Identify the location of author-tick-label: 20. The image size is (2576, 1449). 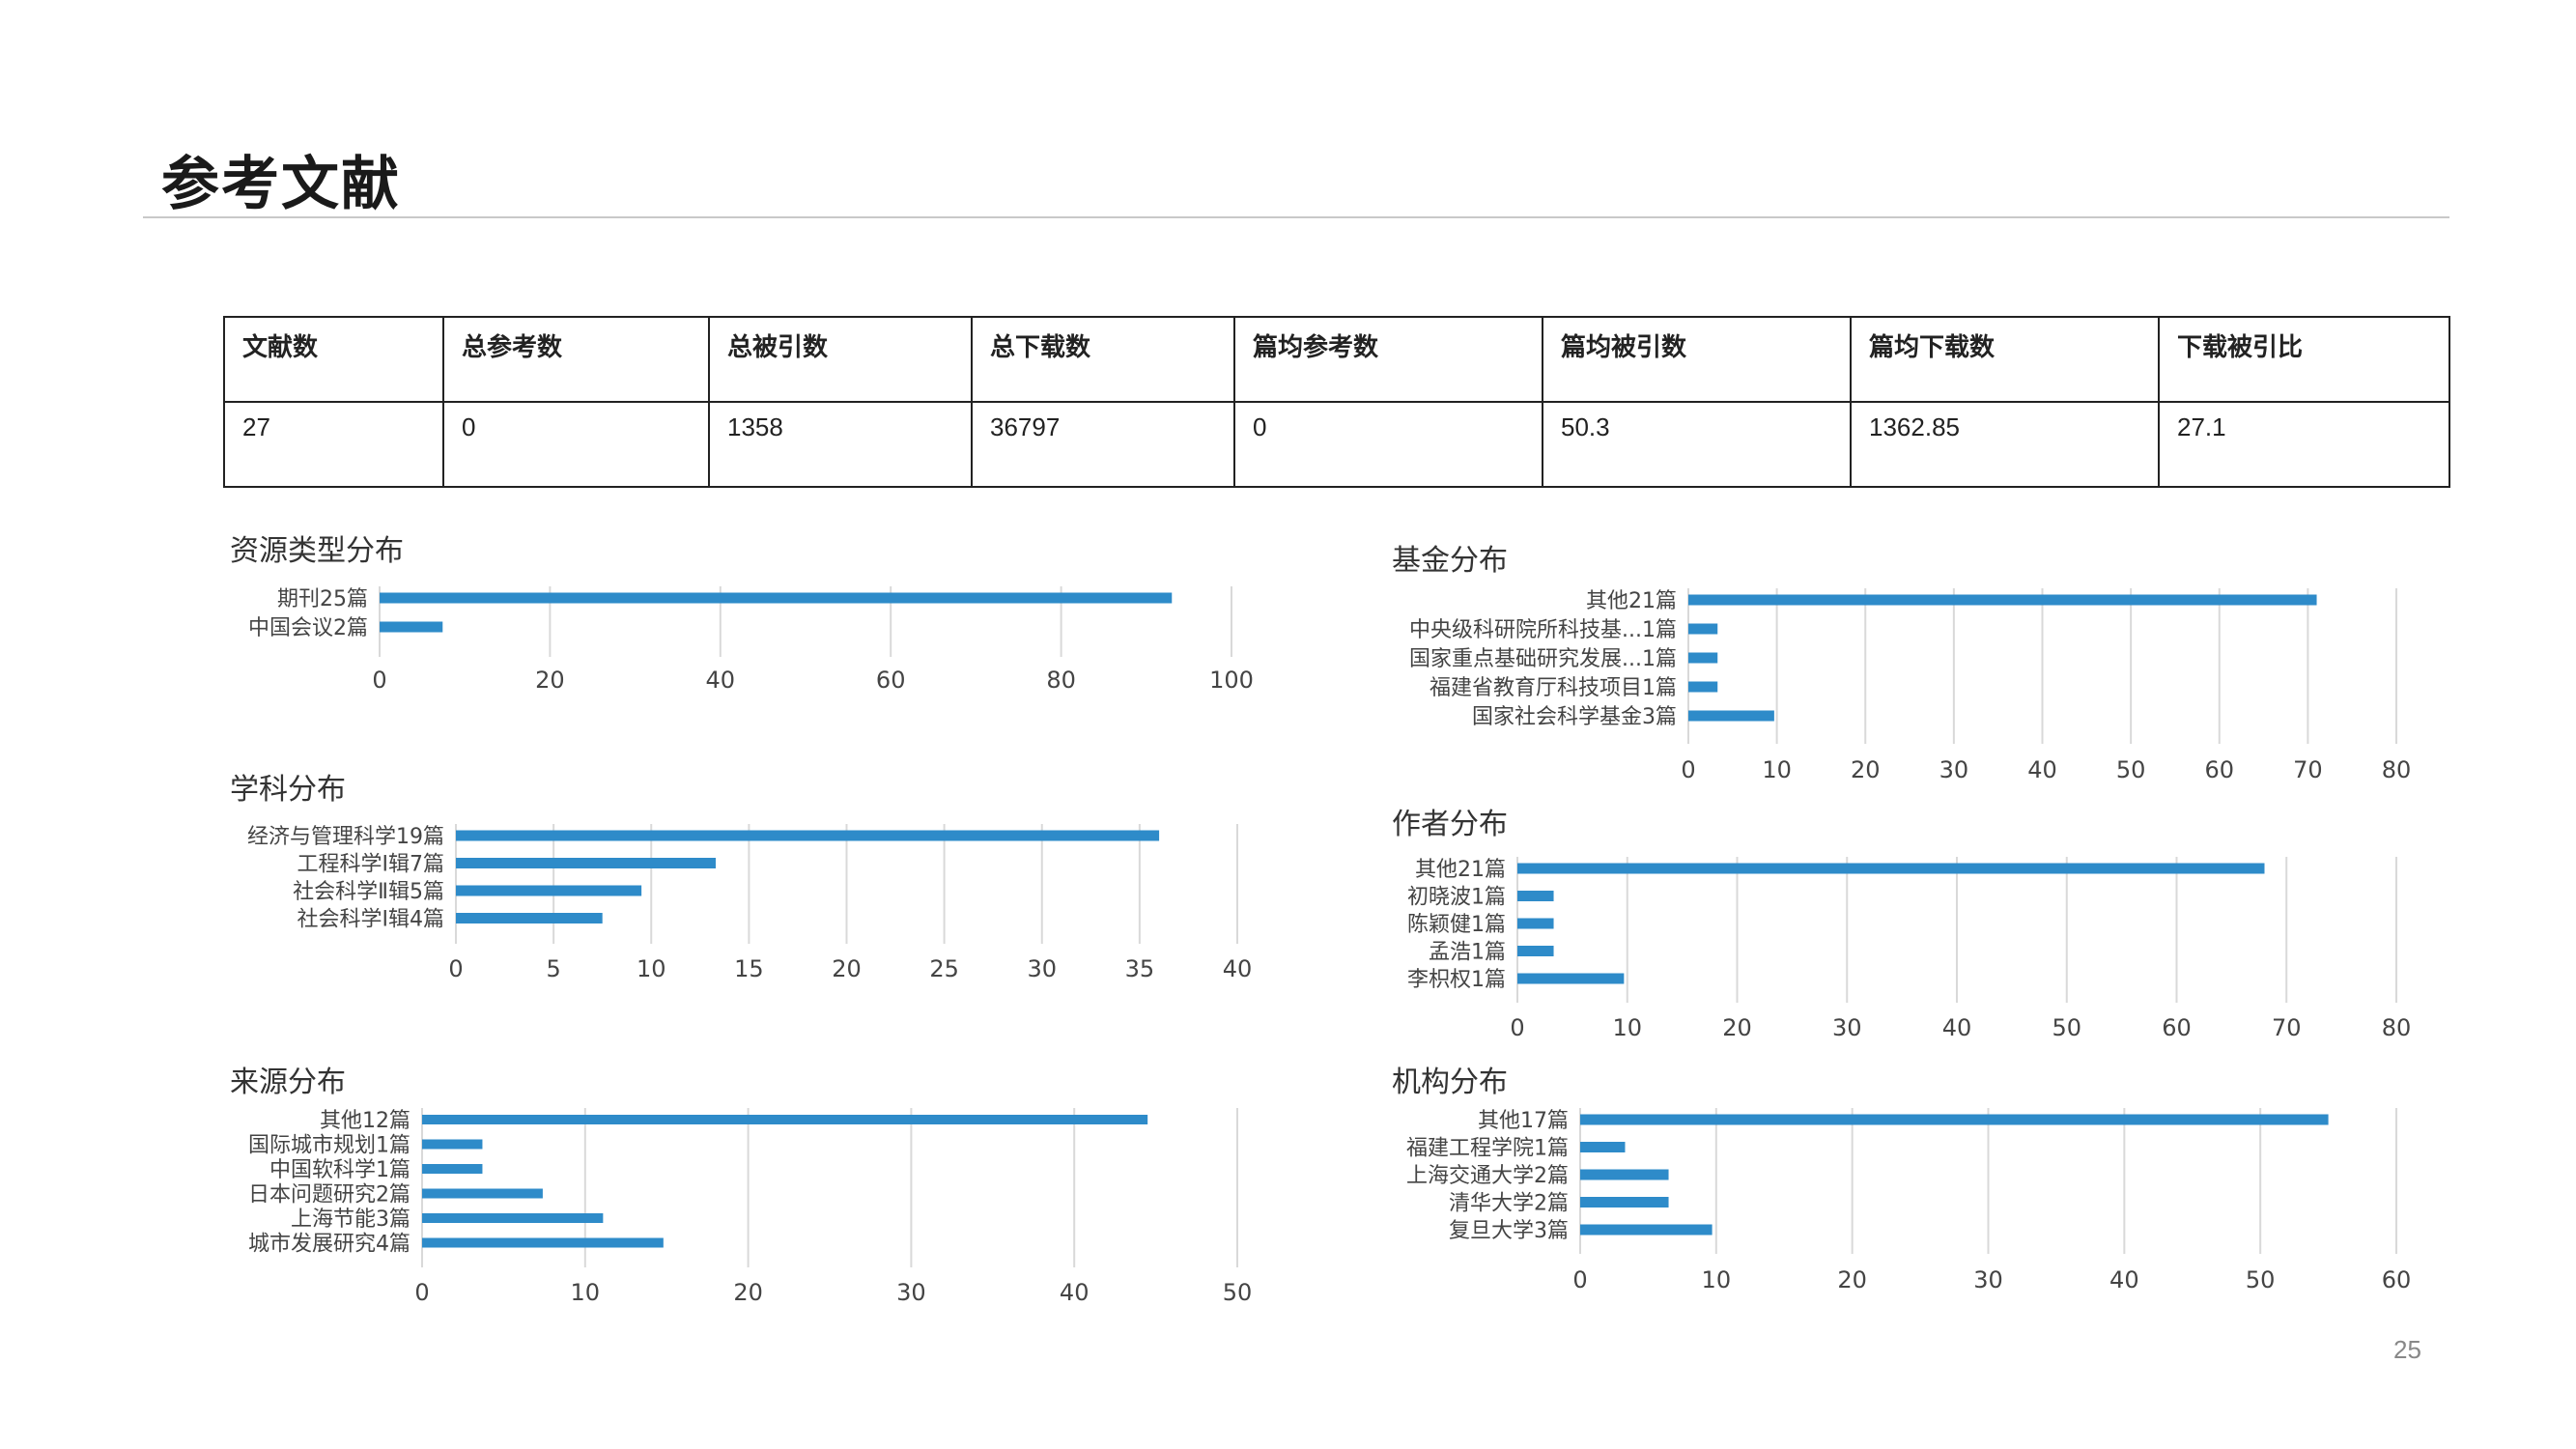
(1737, 1027).